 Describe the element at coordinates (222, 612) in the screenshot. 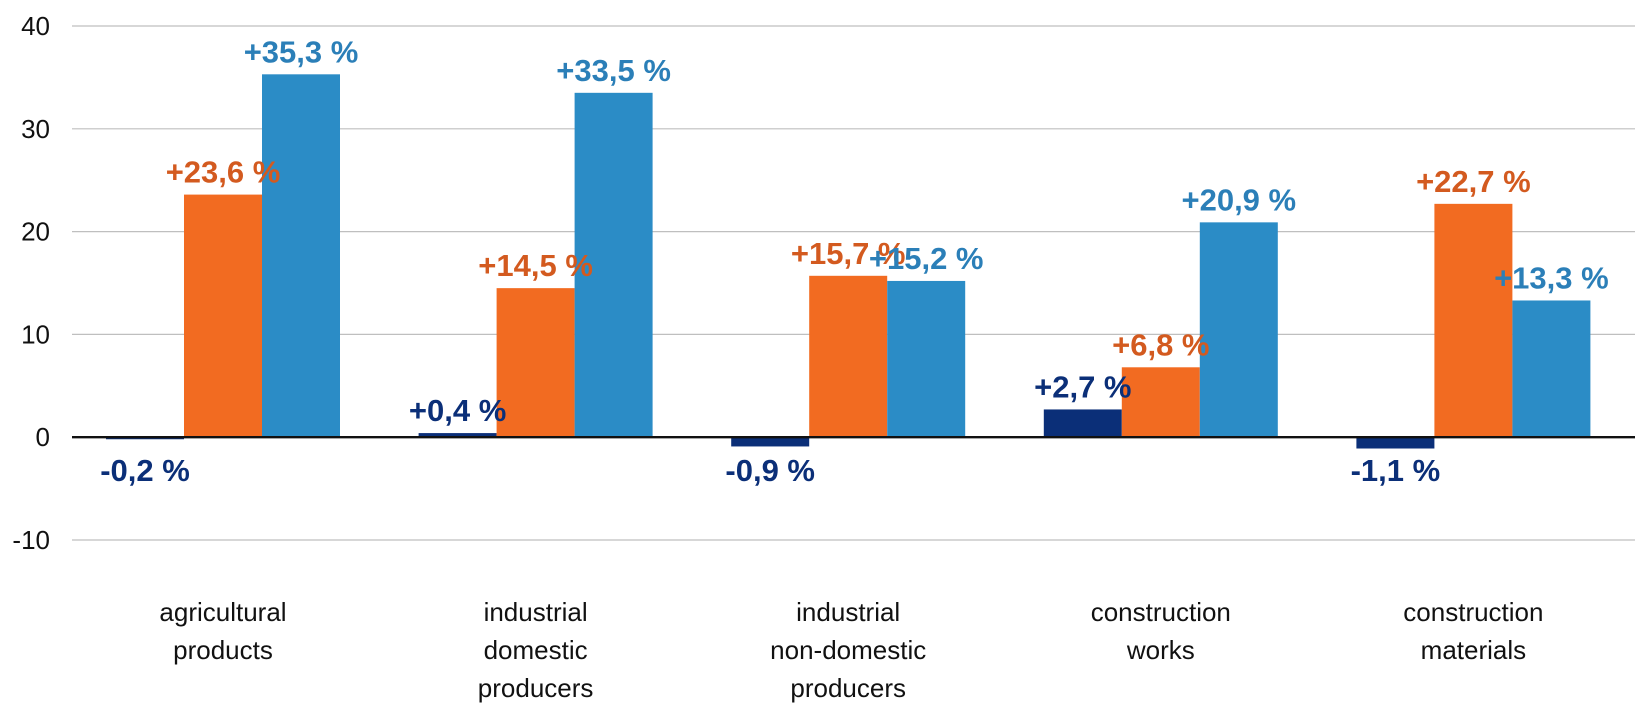

I see `x-category-label: agricultural` at that location.